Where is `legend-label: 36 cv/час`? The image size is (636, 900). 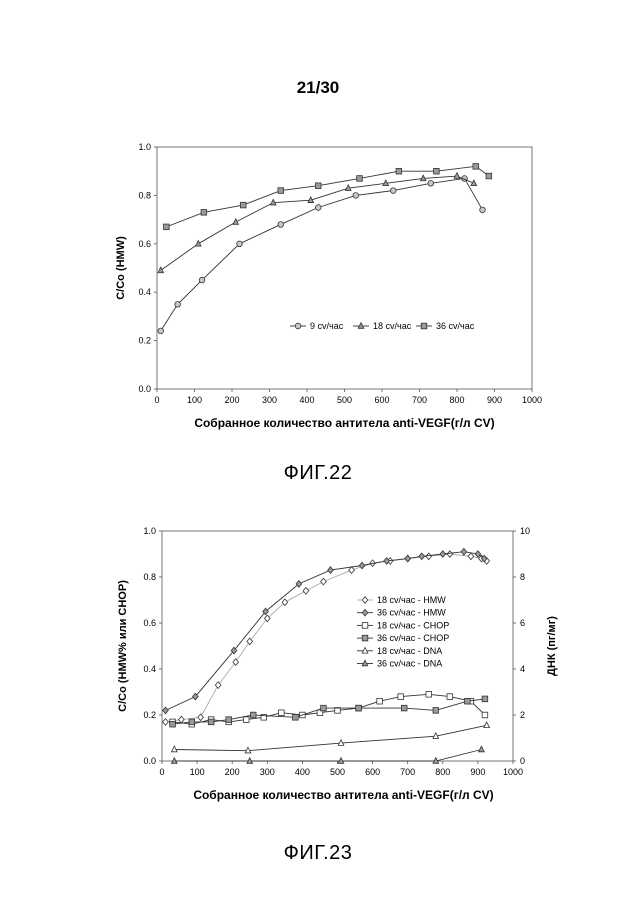 legend-label: 36 cv/час is located at coordinates (455, 326).